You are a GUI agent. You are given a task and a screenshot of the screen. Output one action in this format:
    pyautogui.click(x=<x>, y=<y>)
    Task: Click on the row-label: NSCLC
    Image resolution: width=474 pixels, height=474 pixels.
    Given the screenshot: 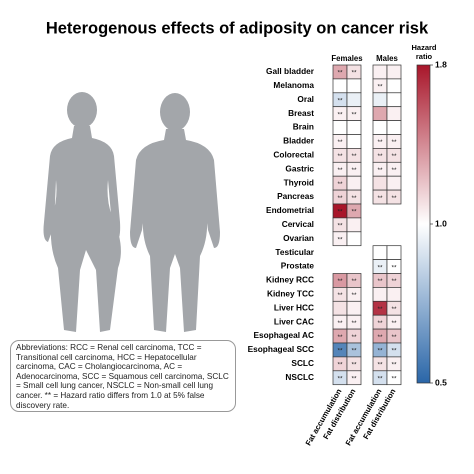 What is the action you would take?
    pyautogui.click(x=299, y=377)
    